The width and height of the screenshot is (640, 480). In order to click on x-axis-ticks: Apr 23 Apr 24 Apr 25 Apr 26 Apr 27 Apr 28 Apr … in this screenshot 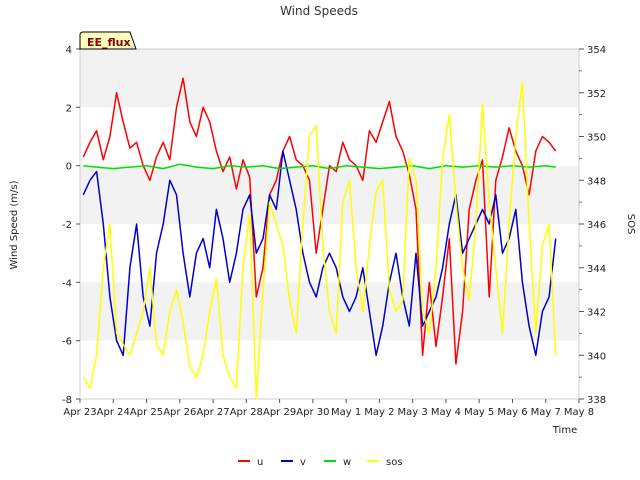, I will do `click(328, 408)`.